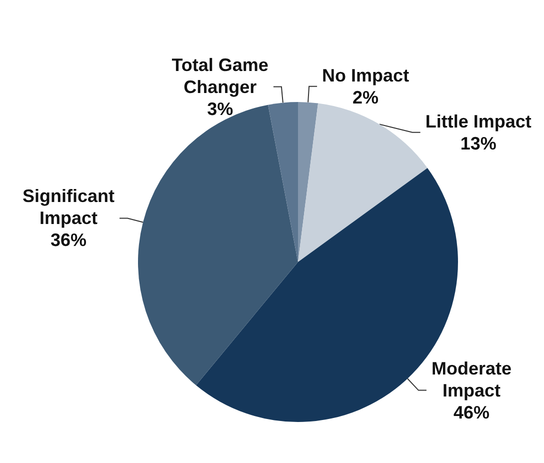  I want to click on slice-label: Significant Impact, so click(68, 207).